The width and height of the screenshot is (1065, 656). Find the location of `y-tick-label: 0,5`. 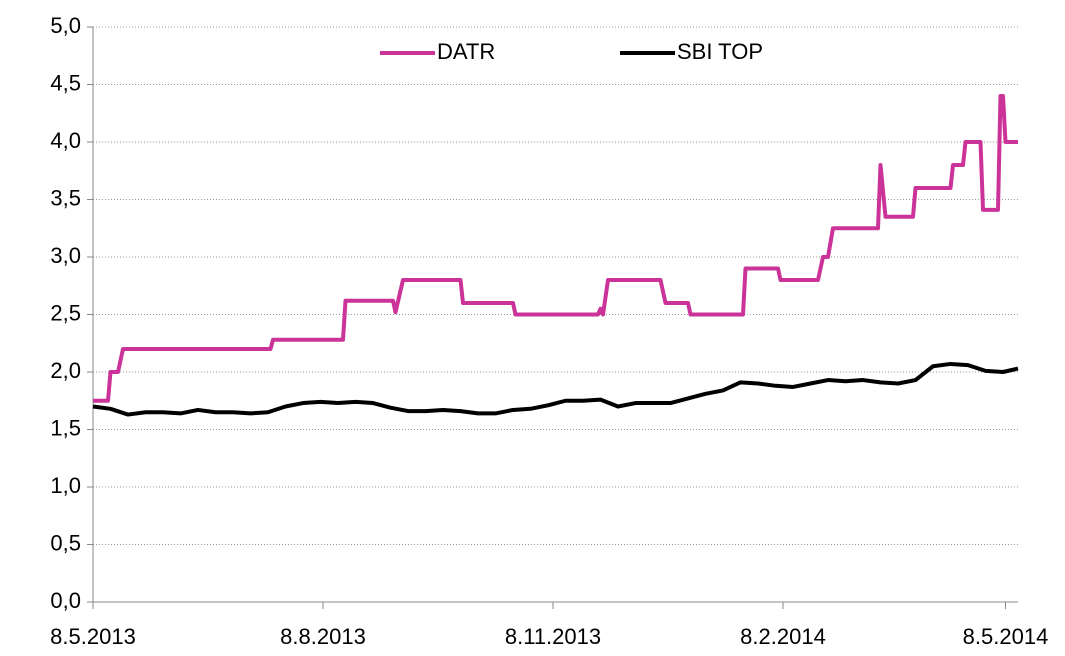

y-tick-label: 0,5 is located at coordinates (65, 542).